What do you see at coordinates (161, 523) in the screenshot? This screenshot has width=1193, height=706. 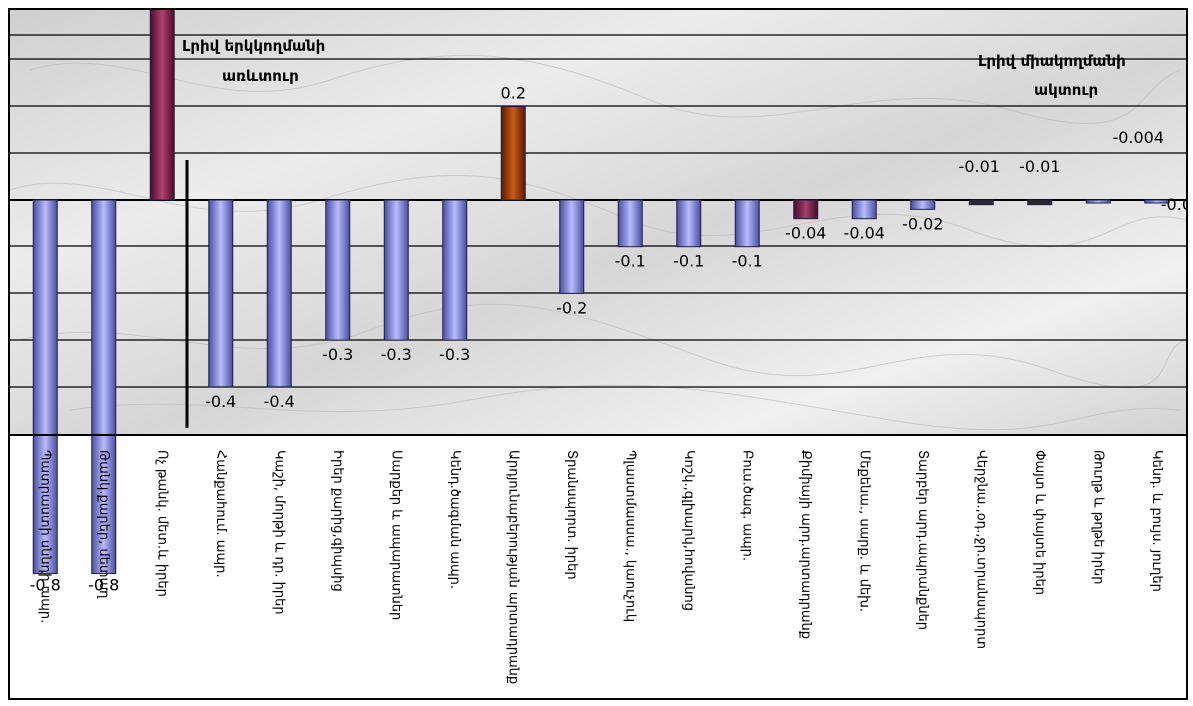 I see `category-label: Ոչ թանկ. մետ.և իրեր` at bounding box center [161, 523].